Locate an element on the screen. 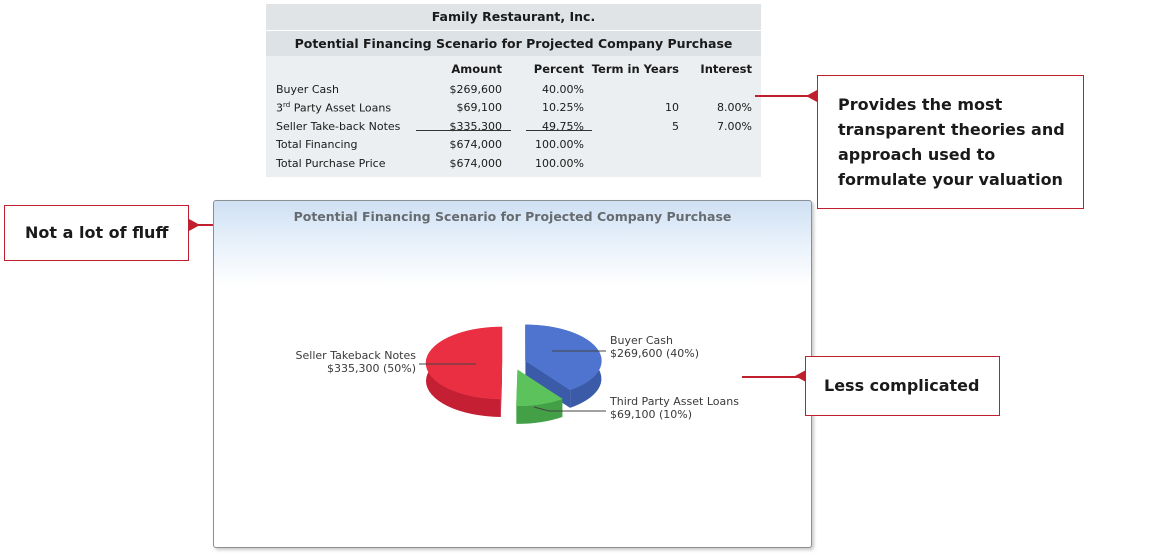 The height and width of the screenshot is (559, 1149). col-header-amount: Amount is located at coordinates (476, 69).